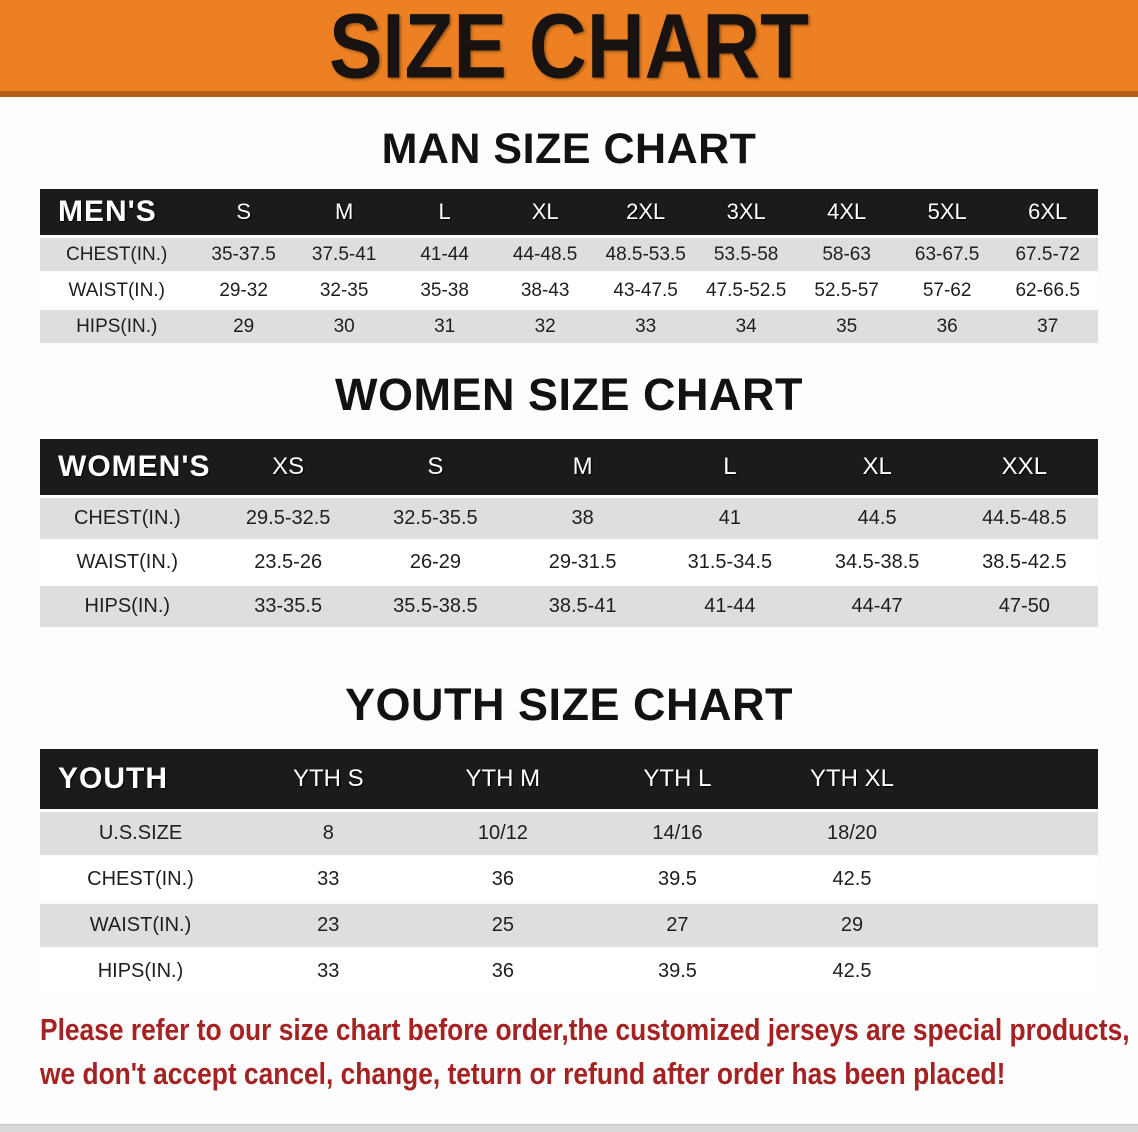 The height and width of the screenshot is (1132, 1138). What do you see at coordinates (1047, 254) in the screenshot?
I see `table-cell: 67.5-72` at bounding box center [1047, 254].